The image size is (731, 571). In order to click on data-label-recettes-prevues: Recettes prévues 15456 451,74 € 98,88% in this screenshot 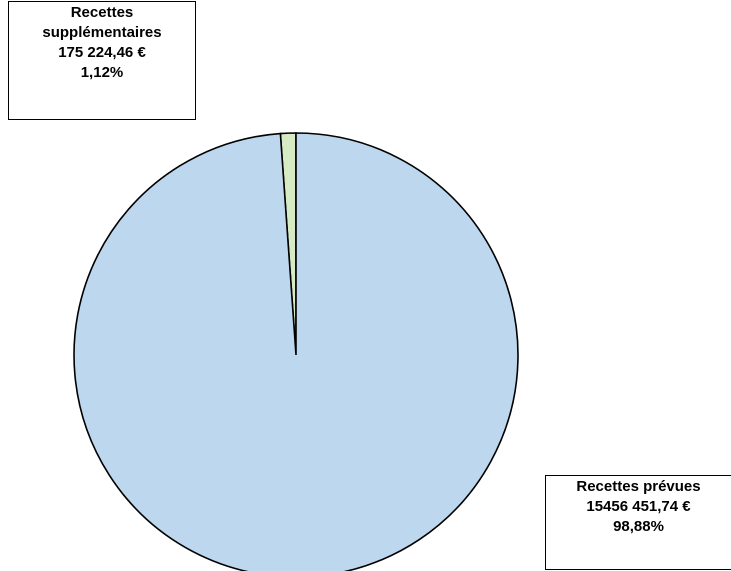, I will do `click(638, 522)`.